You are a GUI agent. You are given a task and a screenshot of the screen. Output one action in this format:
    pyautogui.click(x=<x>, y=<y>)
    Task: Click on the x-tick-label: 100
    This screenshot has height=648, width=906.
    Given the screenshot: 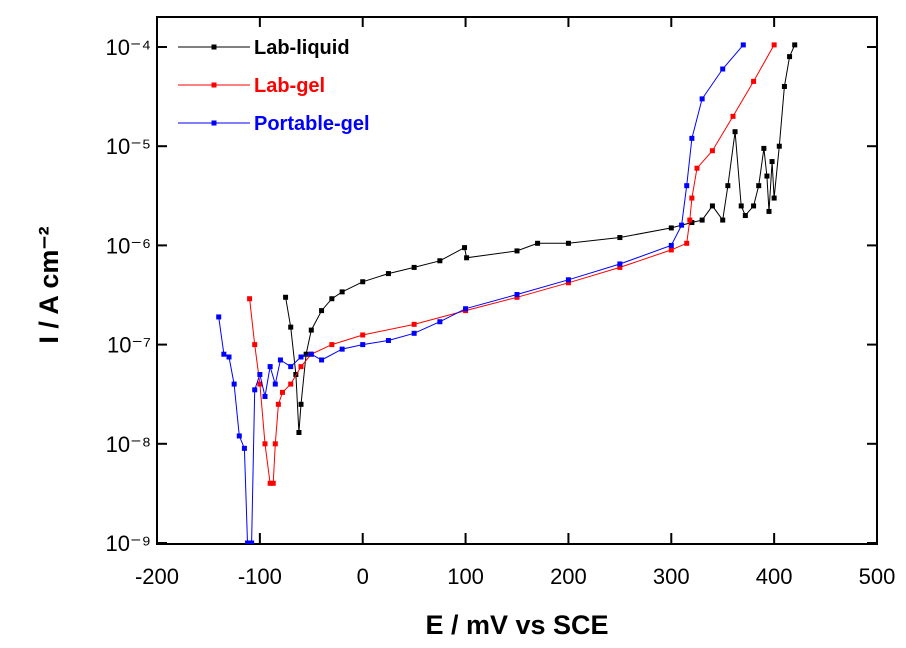 What is the action you would take?
    pyautogui.click(x=465, y=576)
    